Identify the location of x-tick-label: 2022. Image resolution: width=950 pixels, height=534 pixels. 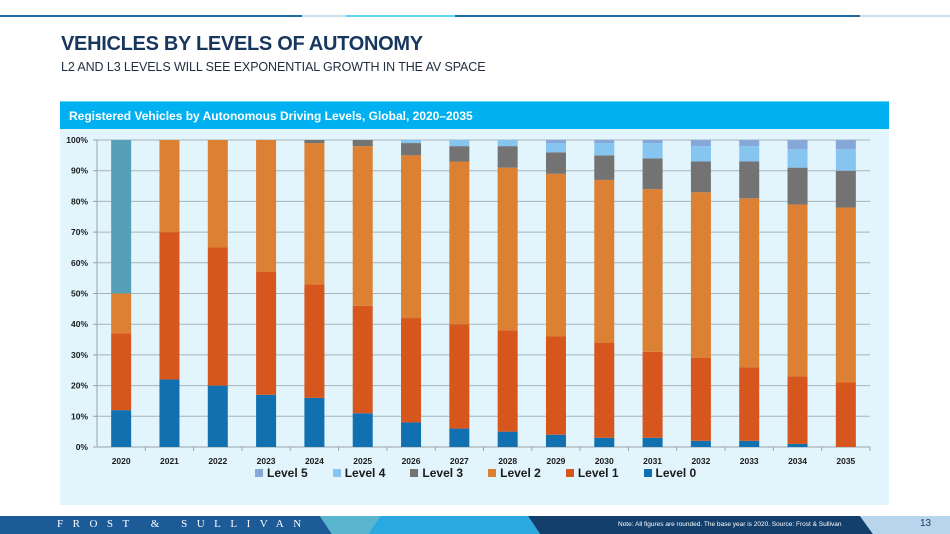
(217, 461).